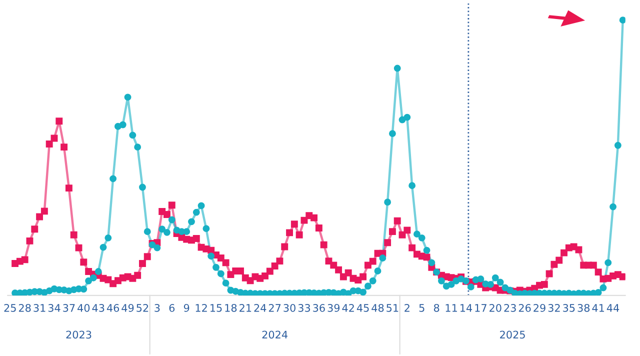  I want to click on x-tick-label: 44, so click(613, 308).